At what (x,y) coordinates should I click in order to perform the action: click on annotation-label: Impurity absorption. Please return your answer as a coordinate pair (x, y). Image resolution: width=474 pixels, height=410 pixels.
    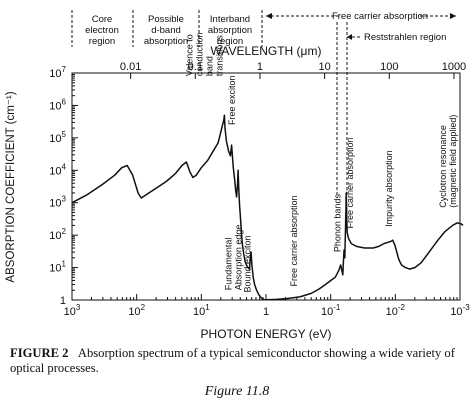
    Looking at the image, I should click on (389, 188).